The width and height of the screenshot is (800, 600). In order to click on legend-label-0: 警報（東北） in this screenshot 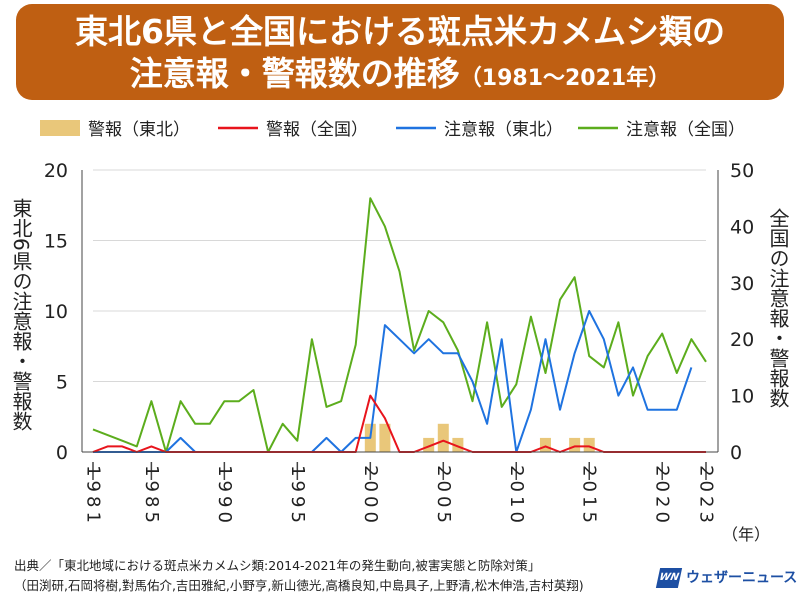, I will do `click(139, 130)`.